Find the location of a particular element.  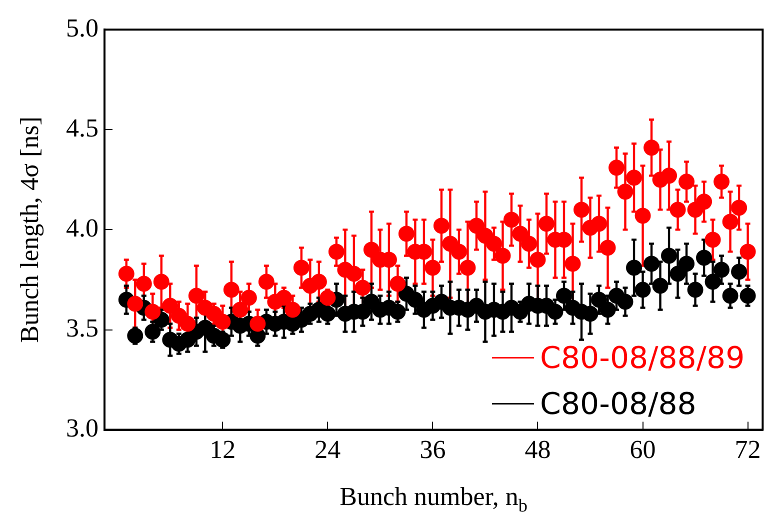

x-tick-label: 24 is located at coordinates (327, 449).